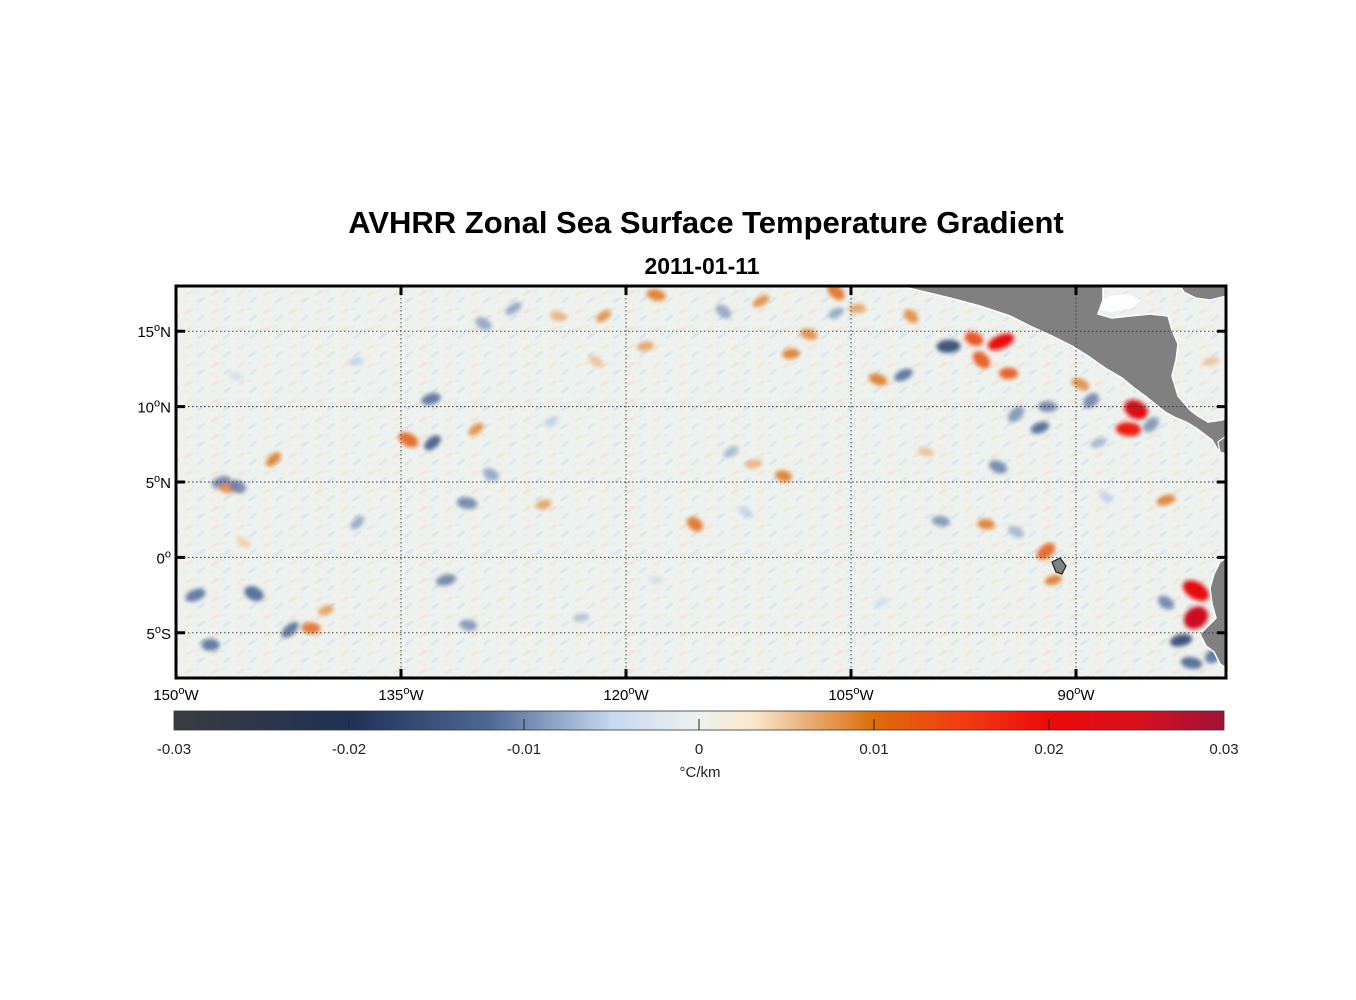 Image resolution: width=1356 pixels, height=1000 pixels. What do you see at coordinates (1077, 694) in the screenshot?
I see `lon-tick-label: 90oW` at bounding box center [1077, 694].